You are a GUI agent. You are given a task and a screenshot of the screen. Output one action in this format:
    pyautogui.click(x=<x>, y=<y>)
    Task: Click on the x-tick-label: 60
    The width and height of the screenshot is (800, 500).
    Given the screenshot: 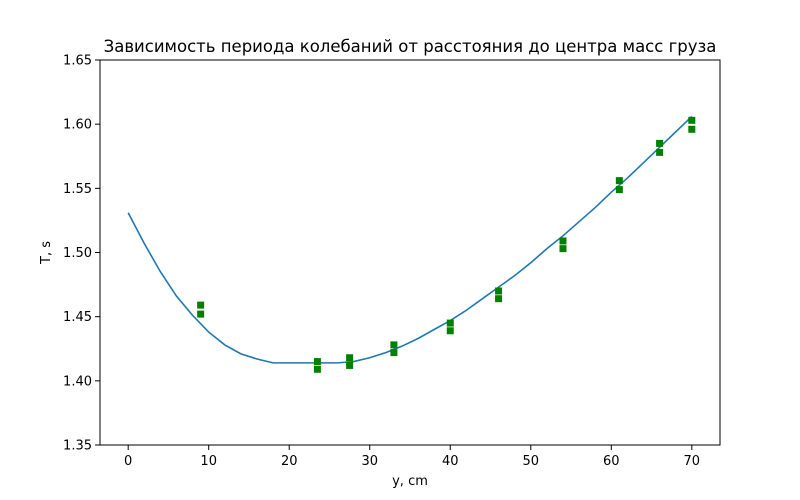 What is the action you would take?
    pyautogui.click(x=611, y=461)
    